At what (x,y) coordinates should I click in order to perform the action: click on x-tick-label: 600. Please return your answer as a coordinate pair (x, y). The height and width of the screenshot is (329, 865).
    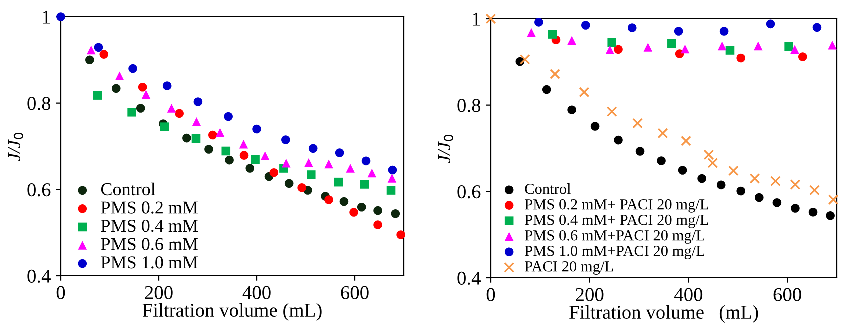
    Looking at the image, I should click on (788, 295).